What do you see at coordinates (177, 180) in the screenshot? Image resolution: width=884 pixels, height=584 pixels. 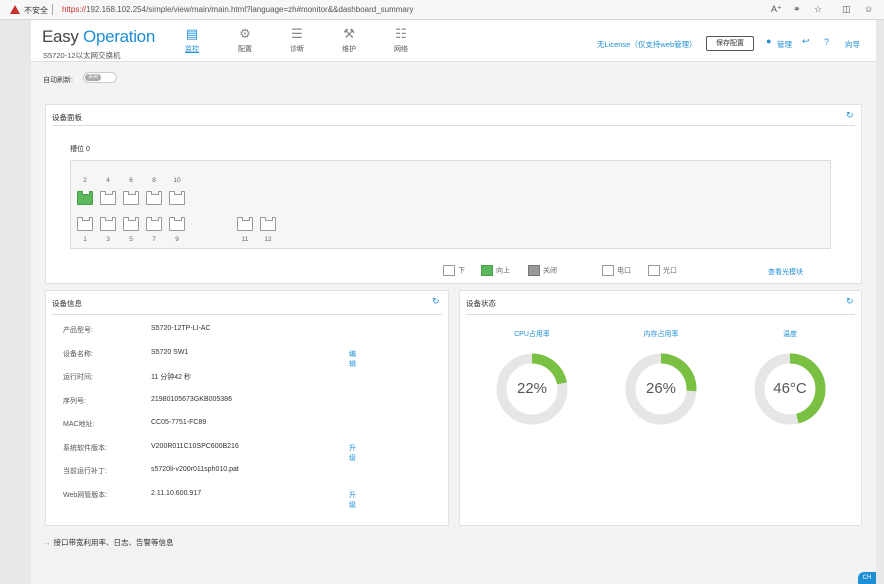 I see `port-number: 10` at bounding box center [177, 180].